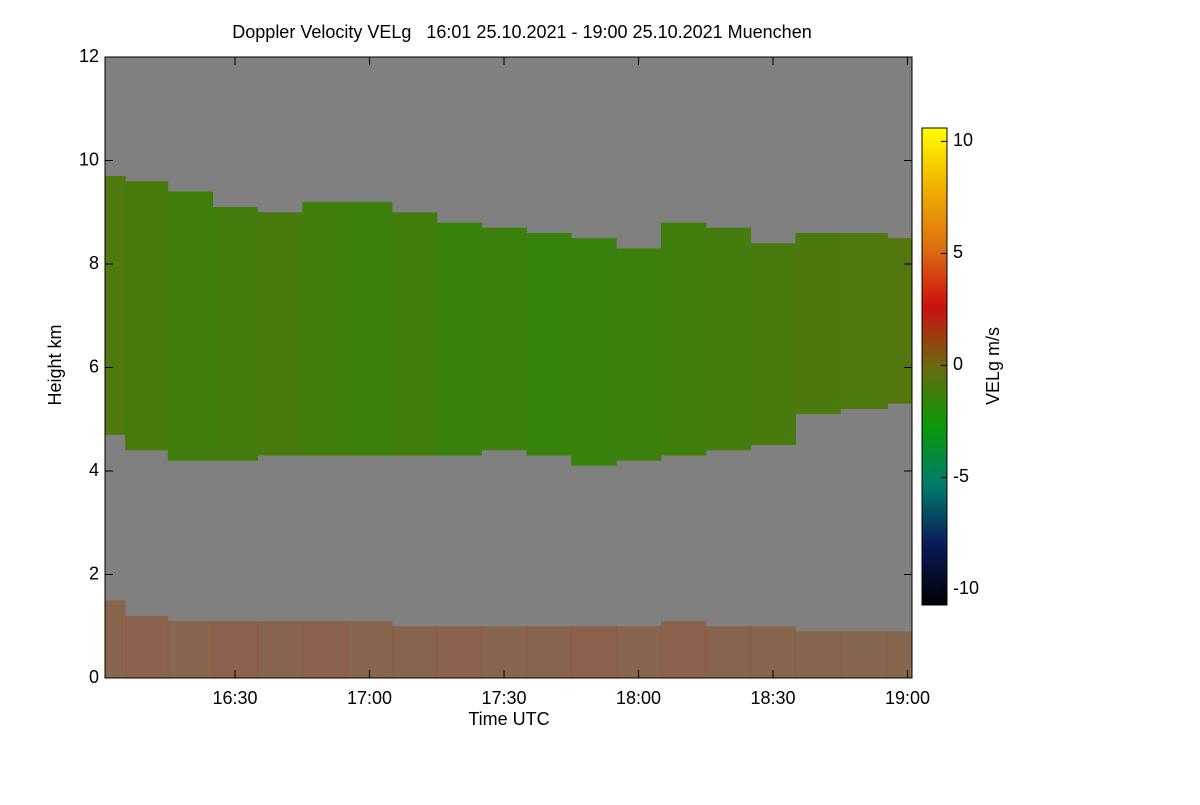 This screenshot has width=1200, height=805. What do you see at coordinates (961, 476) in the screenshot?
I see `colorbar-tick-label: -5` at bounding box center [961, 476].